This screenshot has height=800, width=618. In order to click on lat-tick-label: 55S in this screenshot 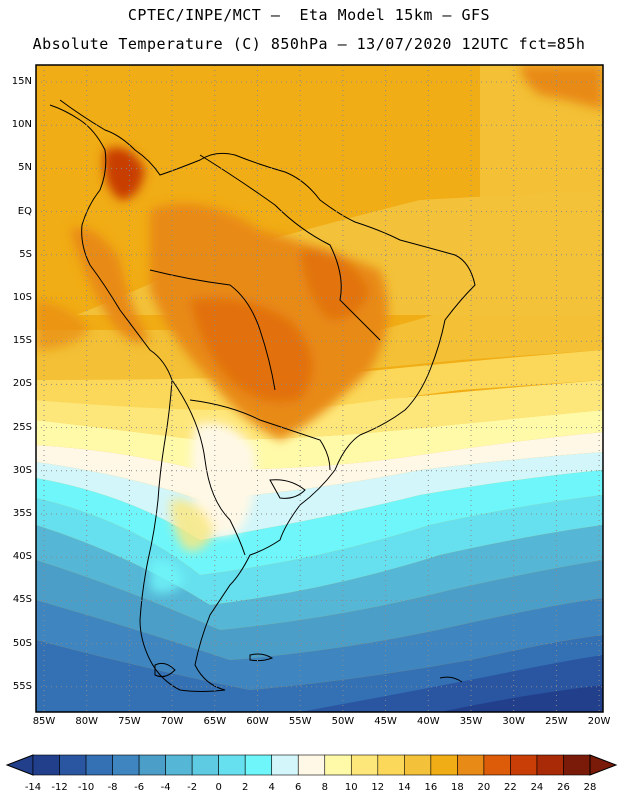, I will do `click(22, 686)`.